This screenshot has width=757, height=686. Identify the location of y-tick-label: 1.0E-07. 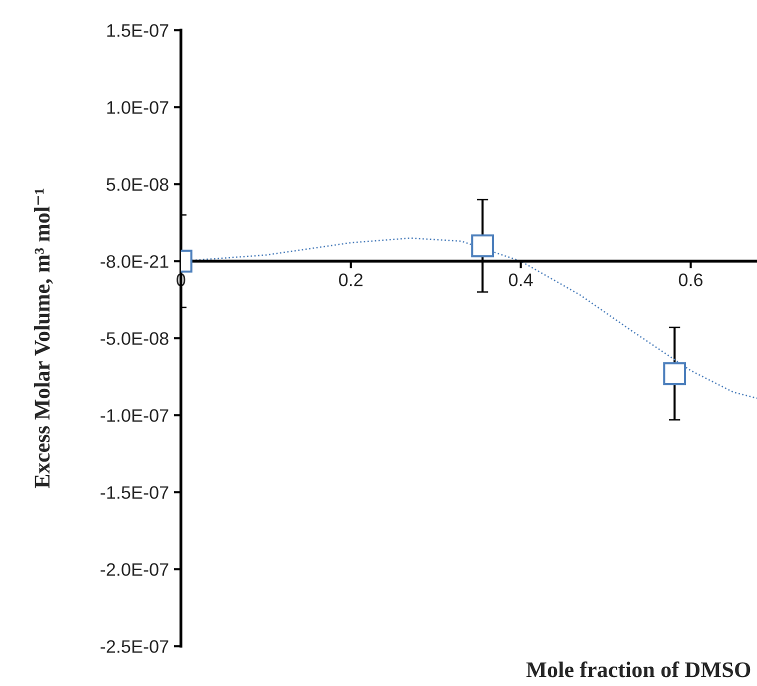
(137, 107).